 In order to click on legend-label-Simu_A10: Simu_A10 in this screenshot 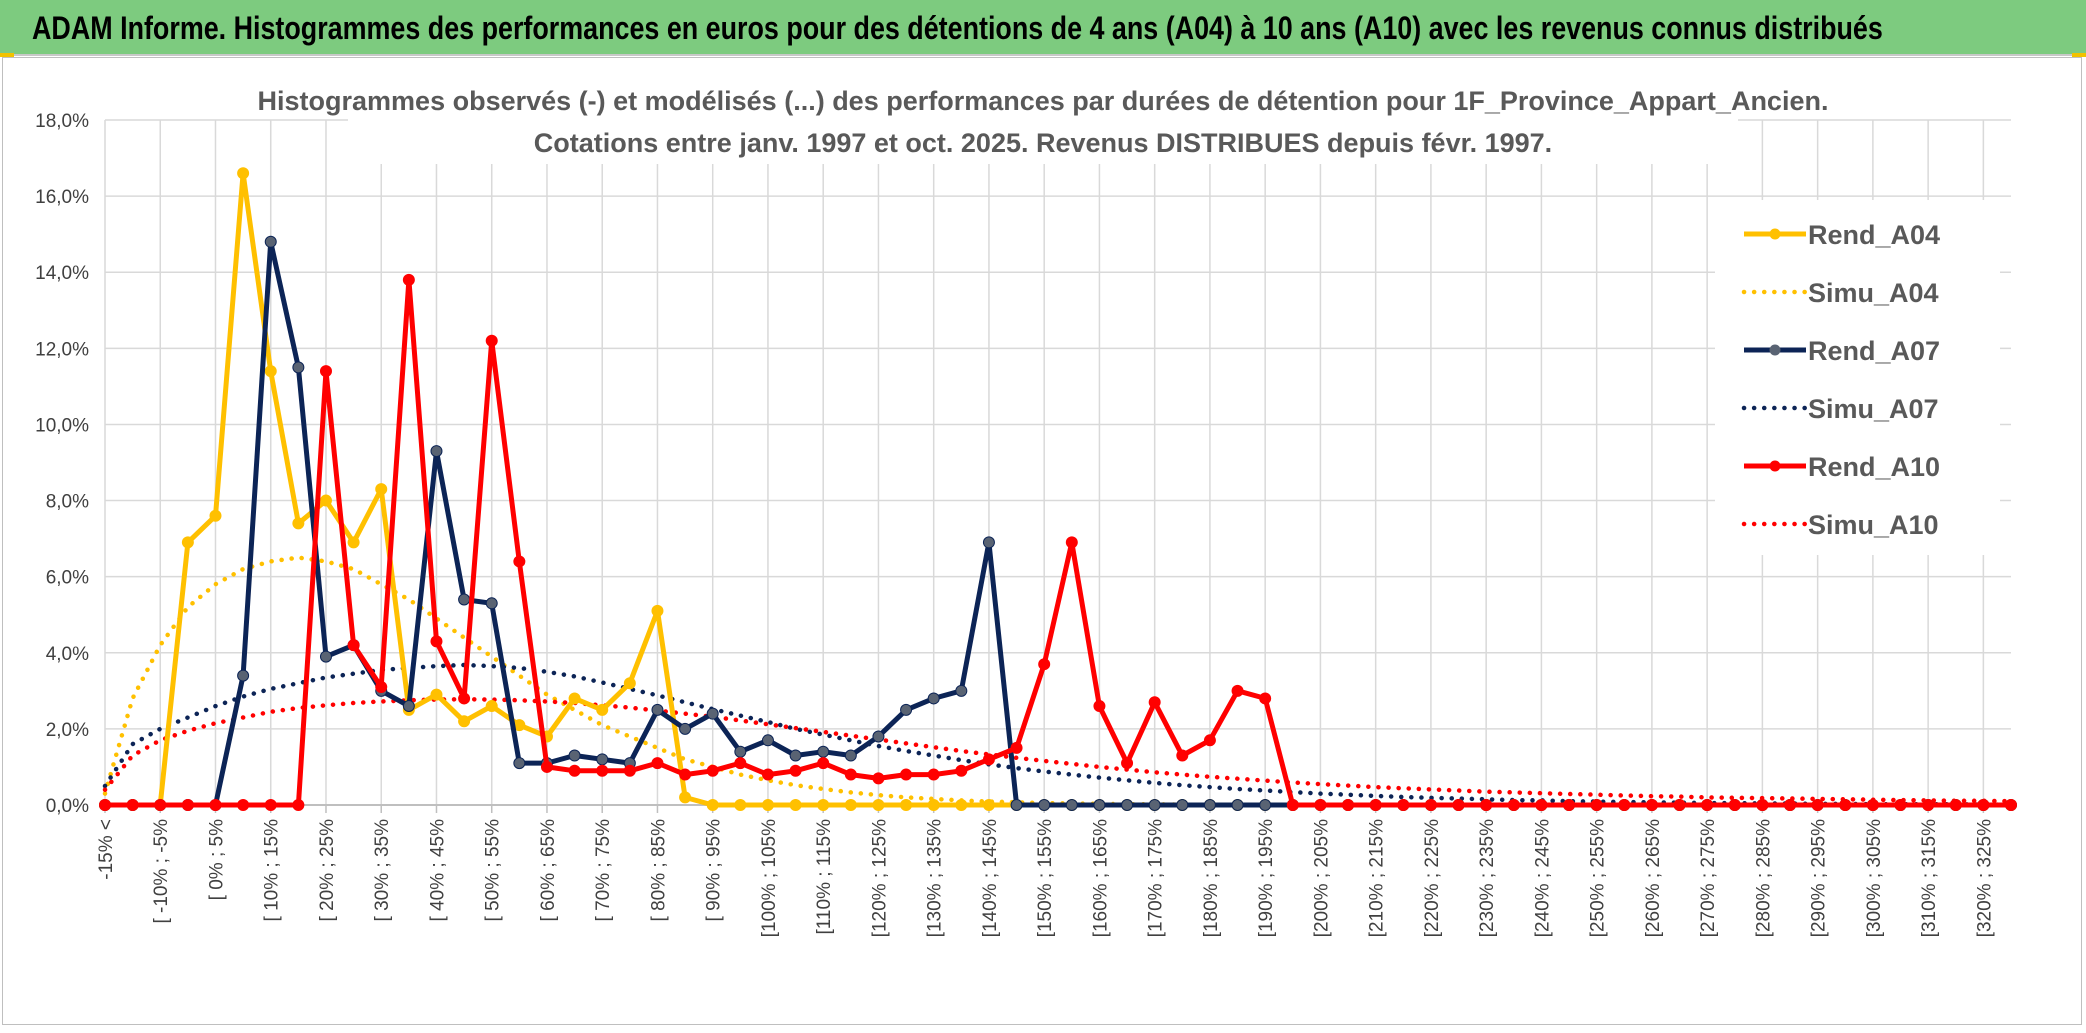, I will do `click(1873, 525)`.